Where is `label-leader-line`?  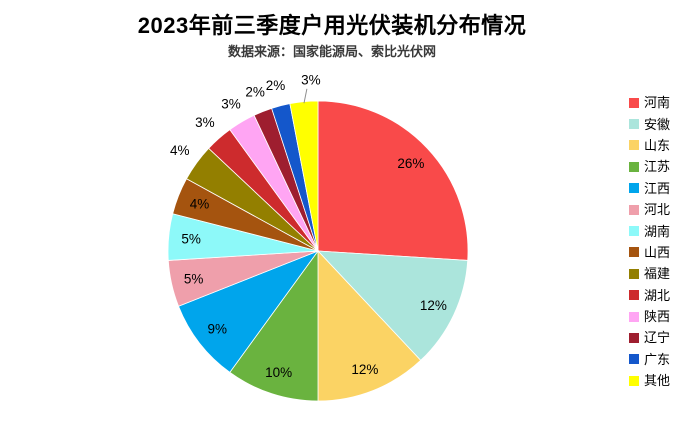 label-leader-line is located at coordinates (305, 96).